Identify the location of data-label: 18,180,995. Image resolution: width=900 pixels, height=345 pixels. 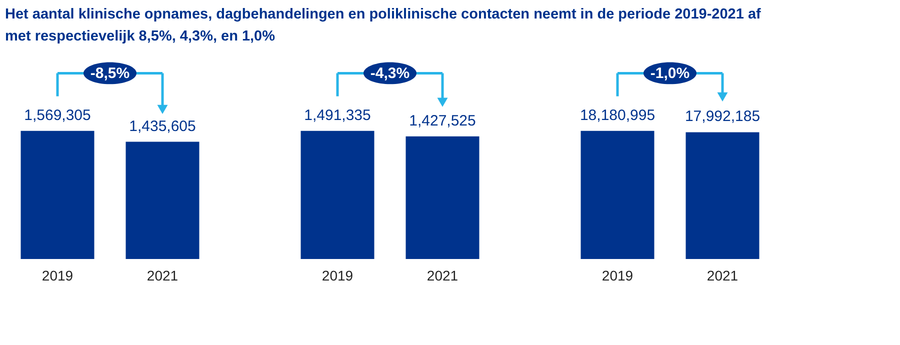
(618, 115).